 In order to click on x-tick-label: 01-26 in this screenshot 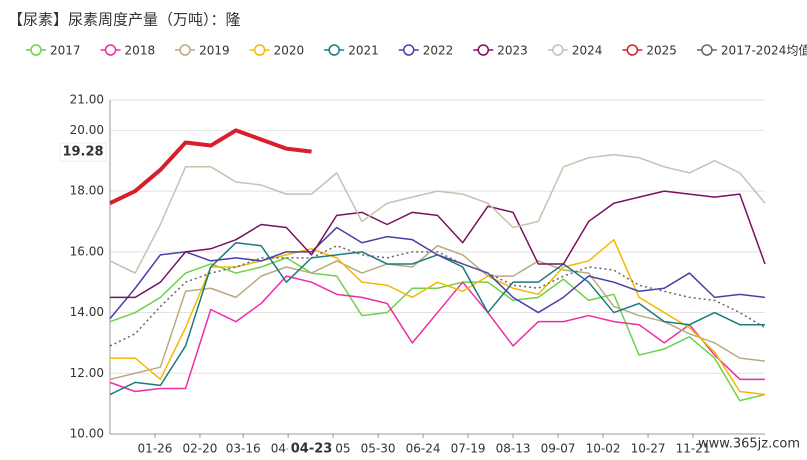, I will do `click(155, 449)`.